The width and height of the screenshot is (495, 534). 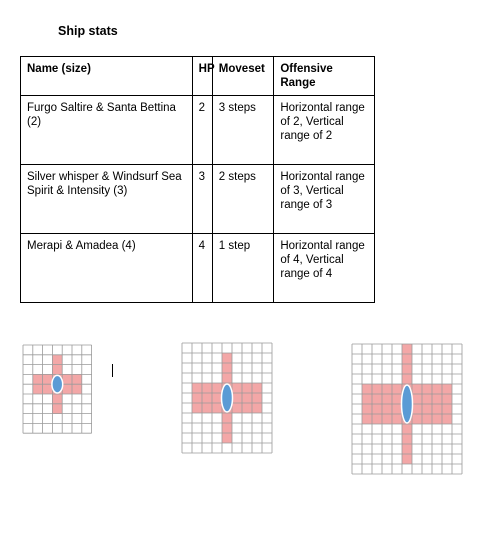 I want to click on cell-name: Furgo Saltire & Santa Bettina (2), so click(x=106, y=130).